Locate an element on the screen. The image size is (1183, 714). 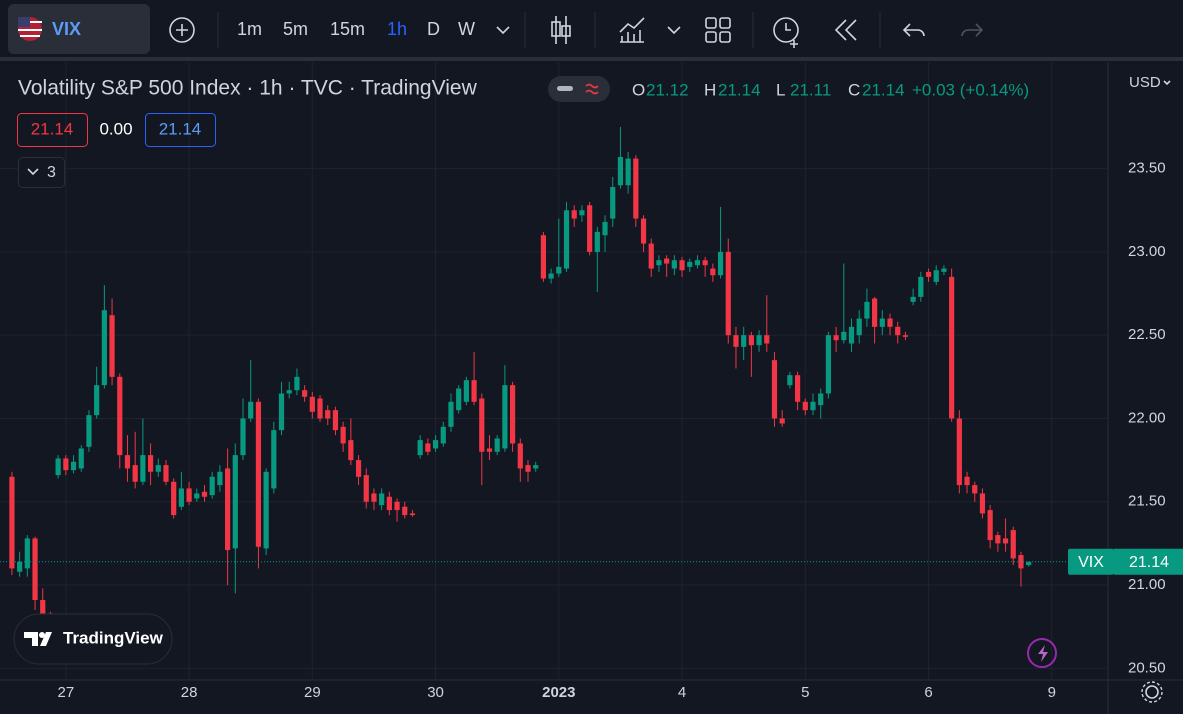
interval: W is located at coordinates (466, 29).